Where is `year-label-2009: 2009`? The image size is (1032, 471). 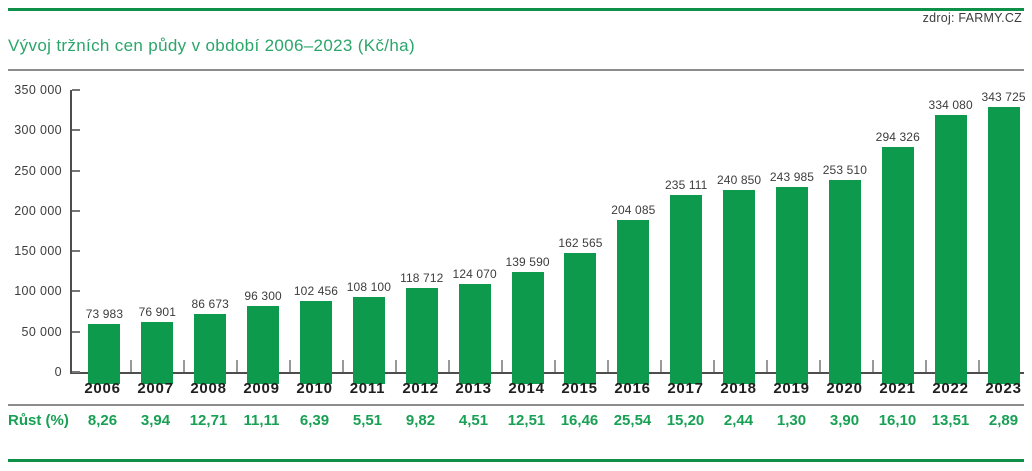
year-label-2009: 2009 is located at coordinates (261, 388).